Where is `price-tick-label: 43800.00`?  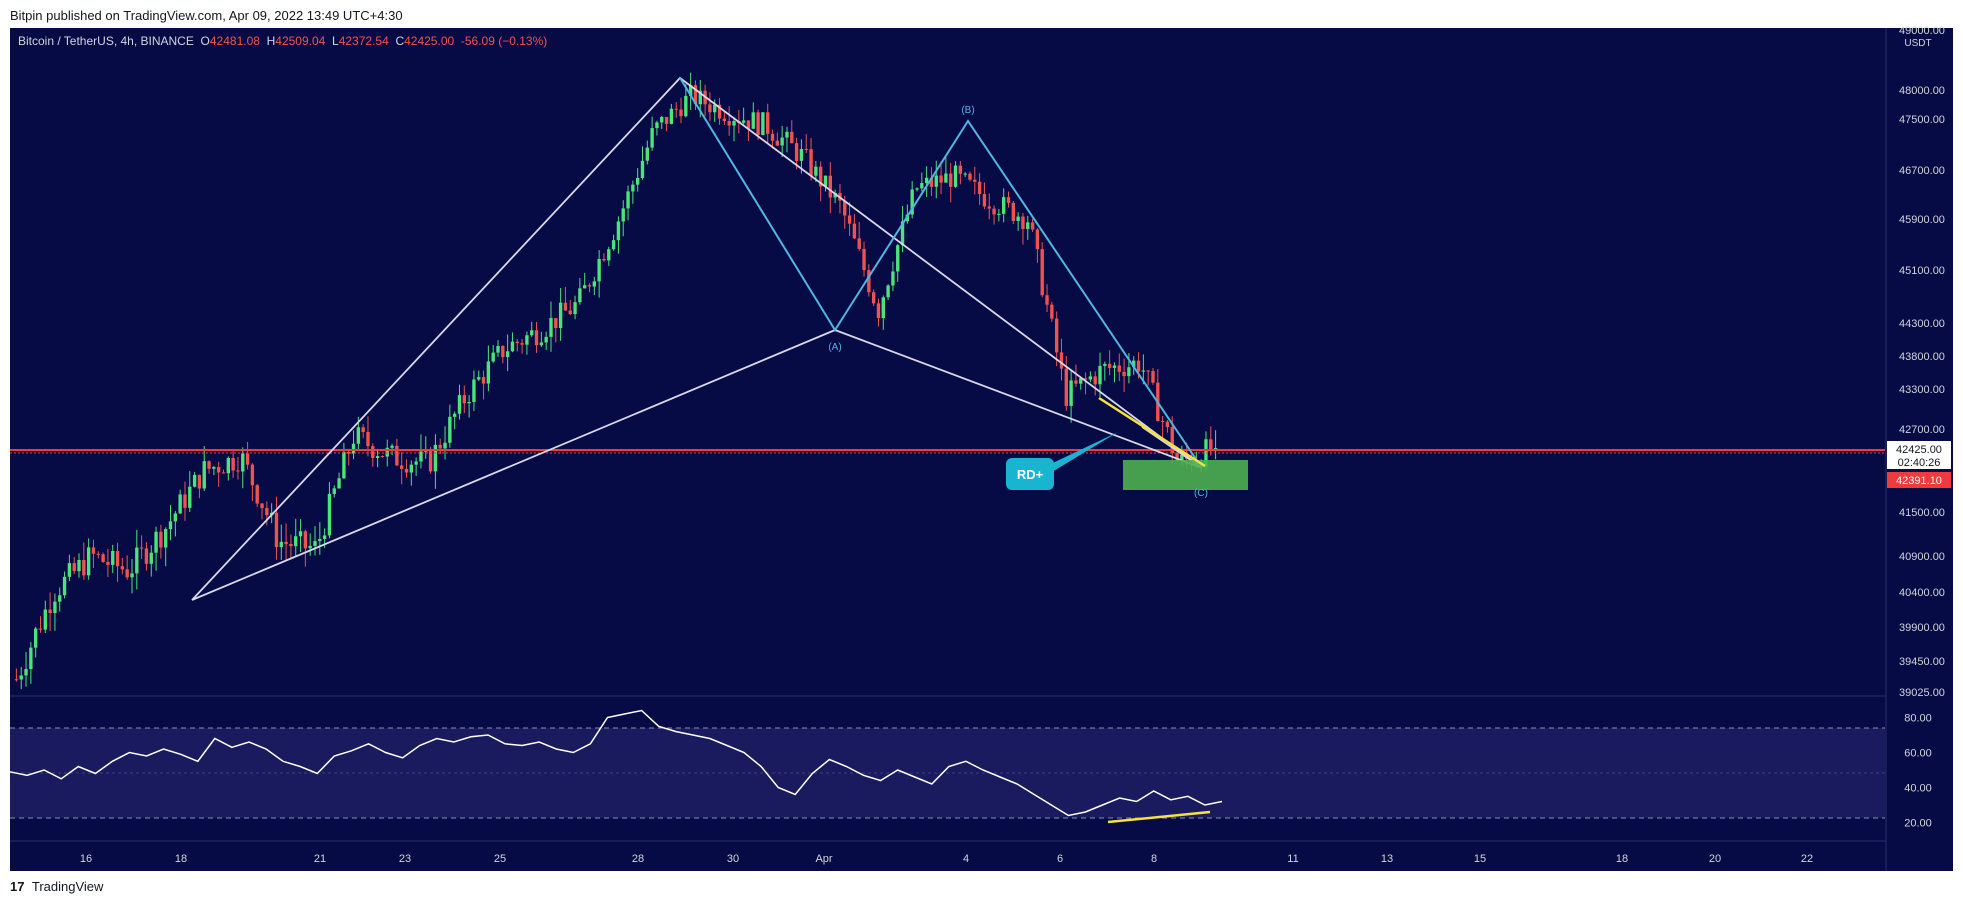 price-tick-label: 43800.00 is located at coordinates (1922, 357).